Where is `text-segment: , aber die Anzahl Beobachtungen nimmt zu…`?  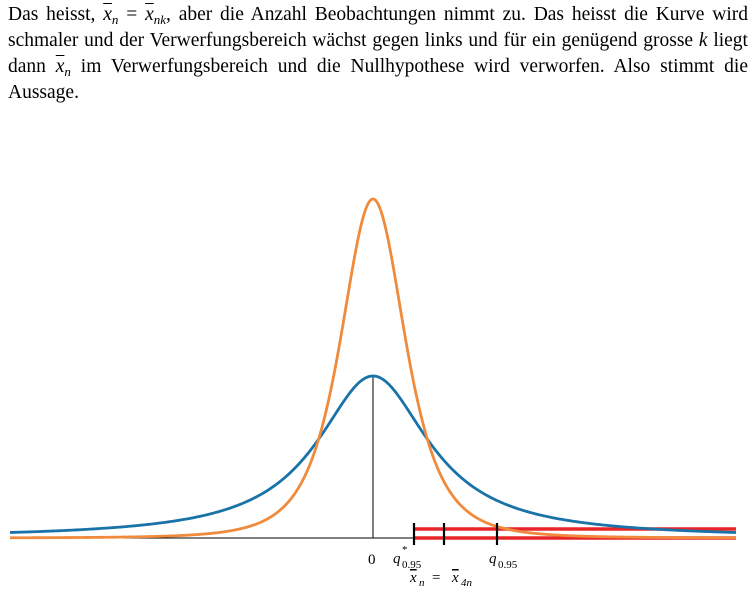
text-segment: , aber die Anzahl Beobachtungen nimmt zu… is located at coordinates (378, 27).